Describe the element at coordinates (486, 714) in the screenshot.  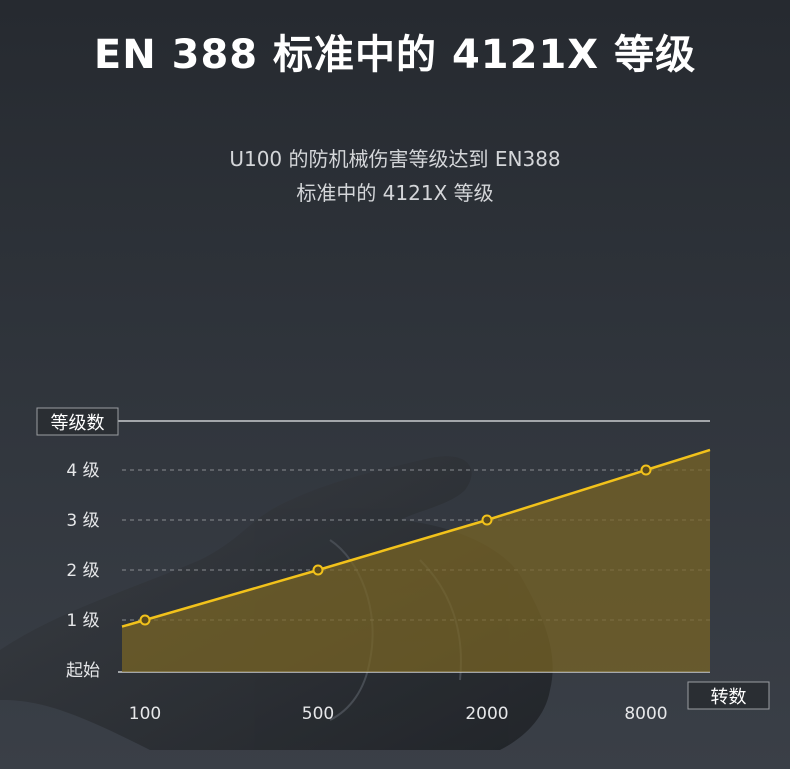
I see `x-tick-label: 2000` at that location.